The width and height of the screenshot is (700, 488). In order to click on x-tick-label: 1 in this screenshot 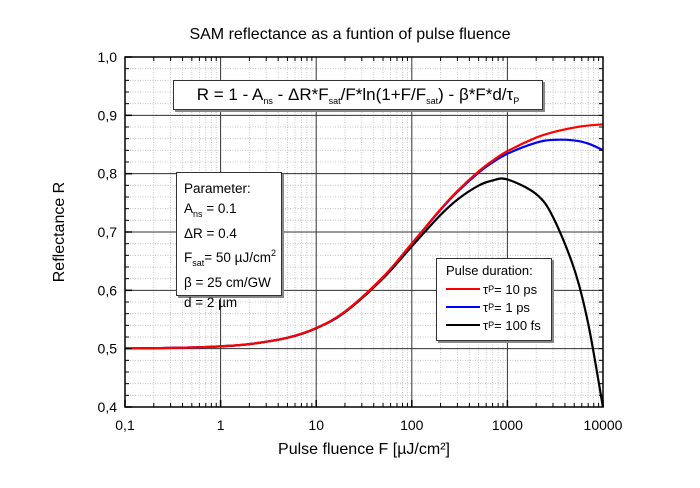, I will do `click(221, 425)`.